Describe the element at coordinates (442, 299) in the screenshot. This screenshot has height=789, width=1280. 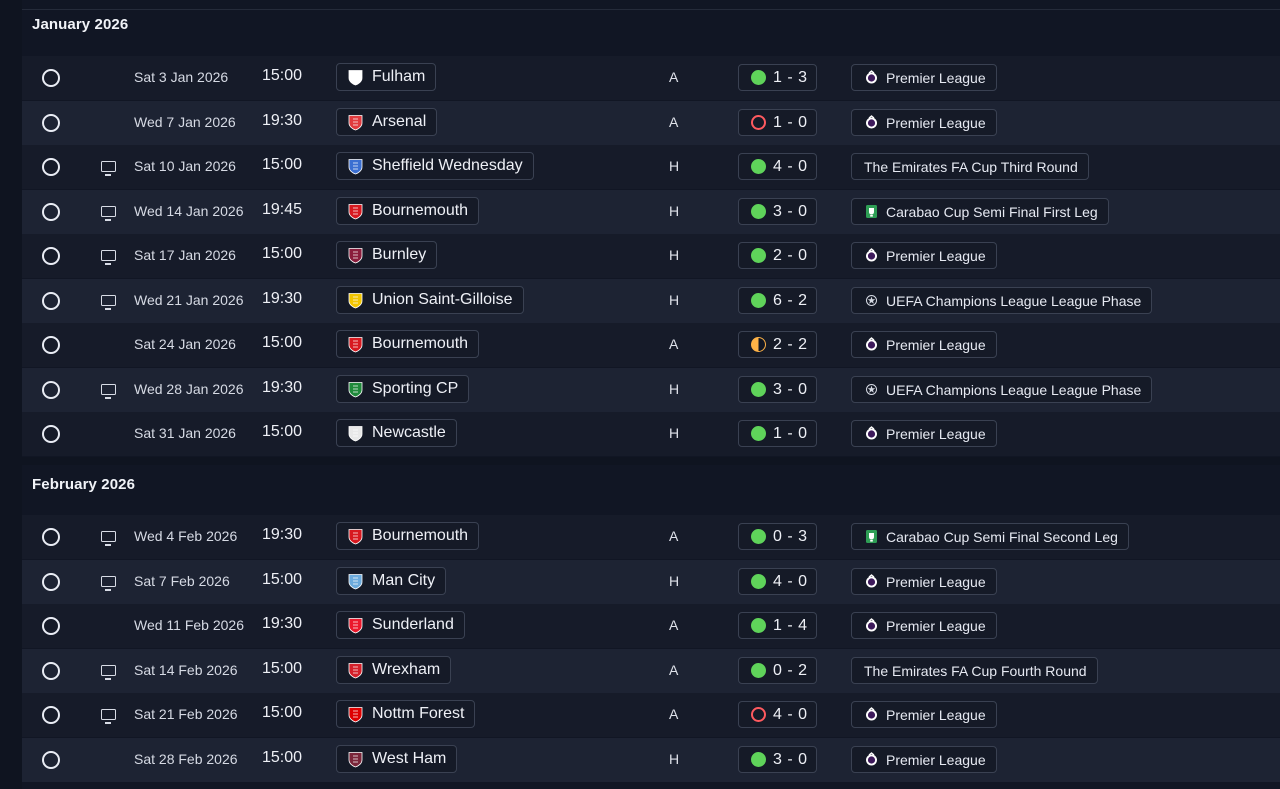
I see `opponent-name: Union Saint-Gilloise` at that location.